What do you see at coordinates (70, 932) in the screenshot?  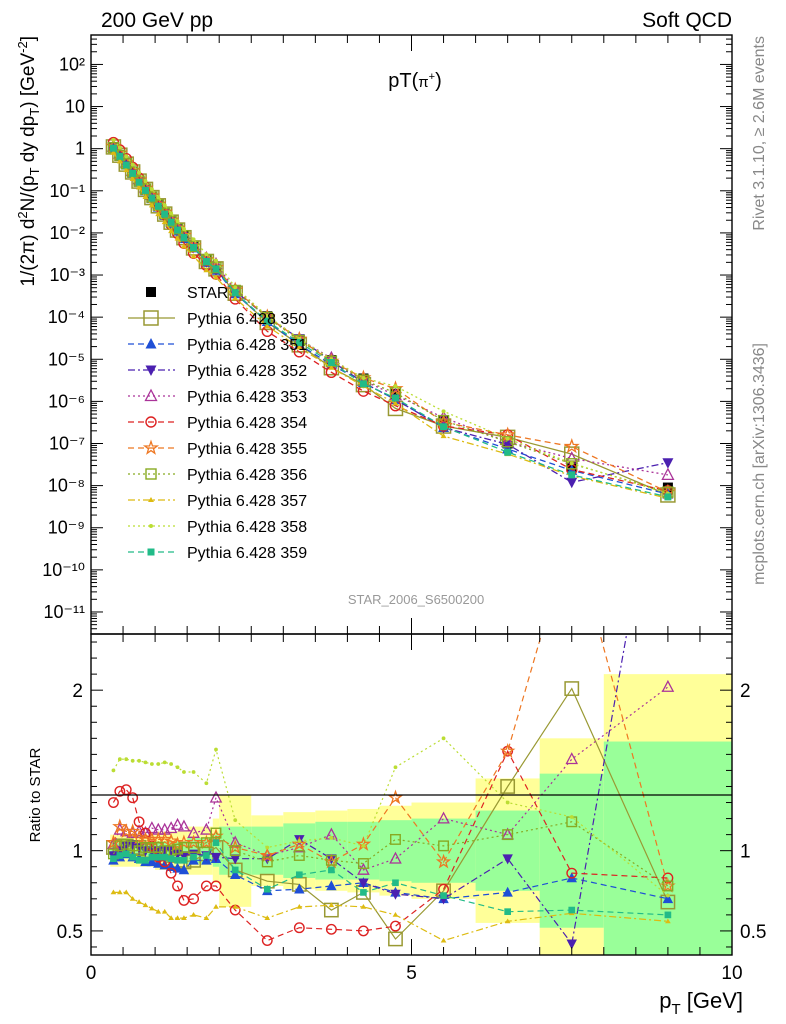 I see `ratio-y-tick-label: 0.5` at bounding box center [70, 932].